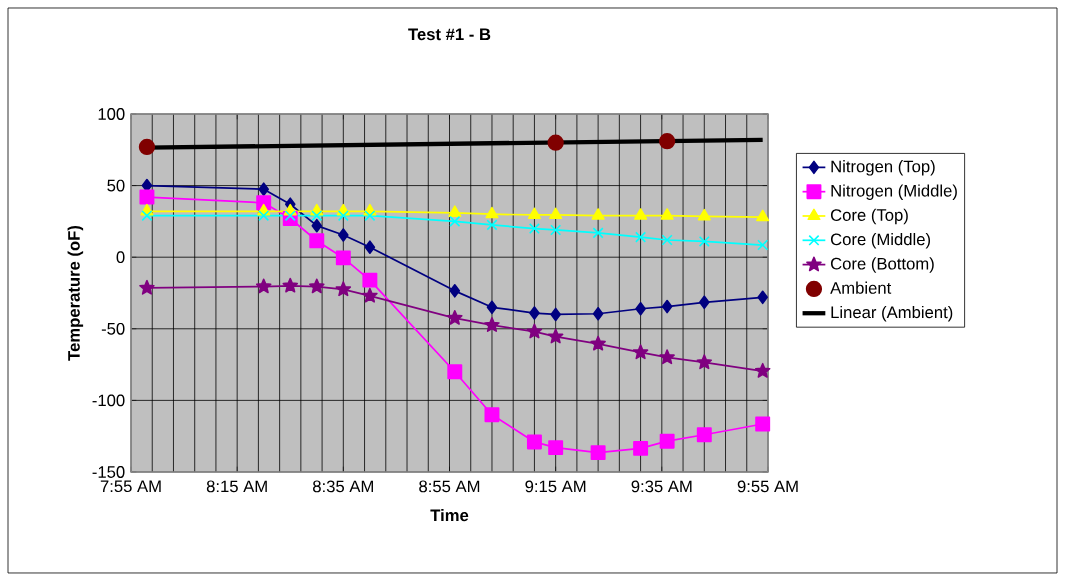  I want to click on y-tick-label: -150, so click(108, 472).